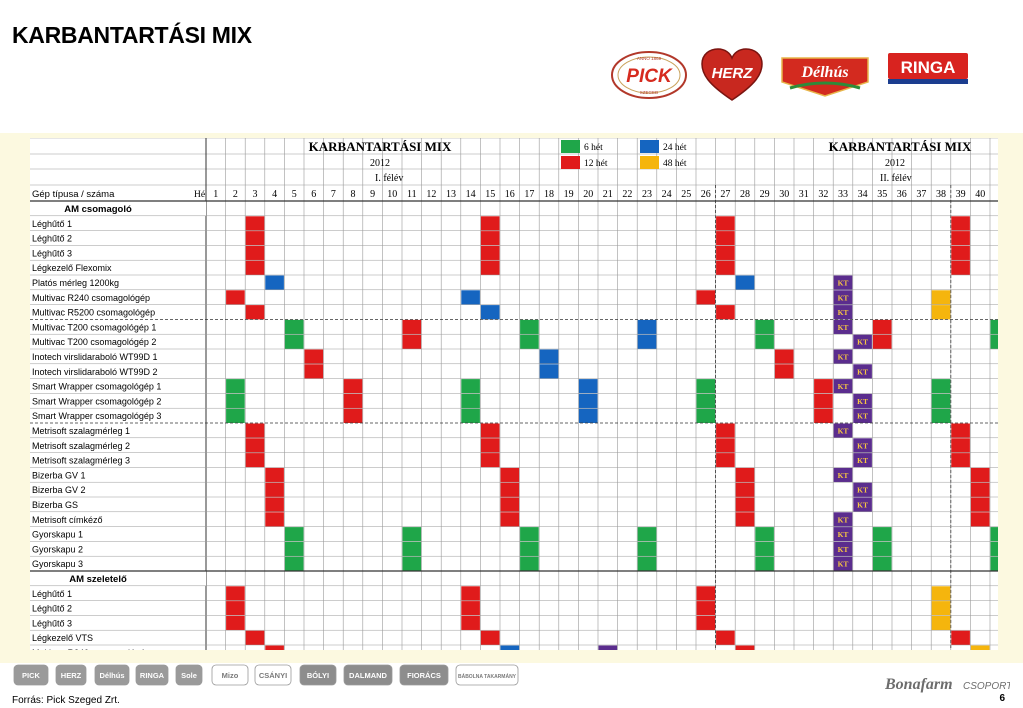 This screenshot has width=1023, height=708. I want to click on machine-label: Gyorskapu 1, so click(57, 535).